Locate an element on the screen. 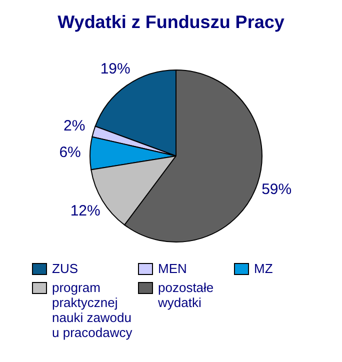  data-label: 59% is located at coordinates (277, 189).